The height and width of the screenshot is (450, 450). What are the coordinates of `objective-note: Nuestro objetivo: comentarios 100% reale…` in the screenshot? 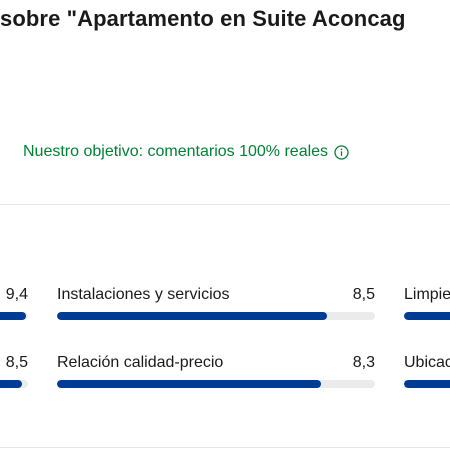 It's located at (186, 152).